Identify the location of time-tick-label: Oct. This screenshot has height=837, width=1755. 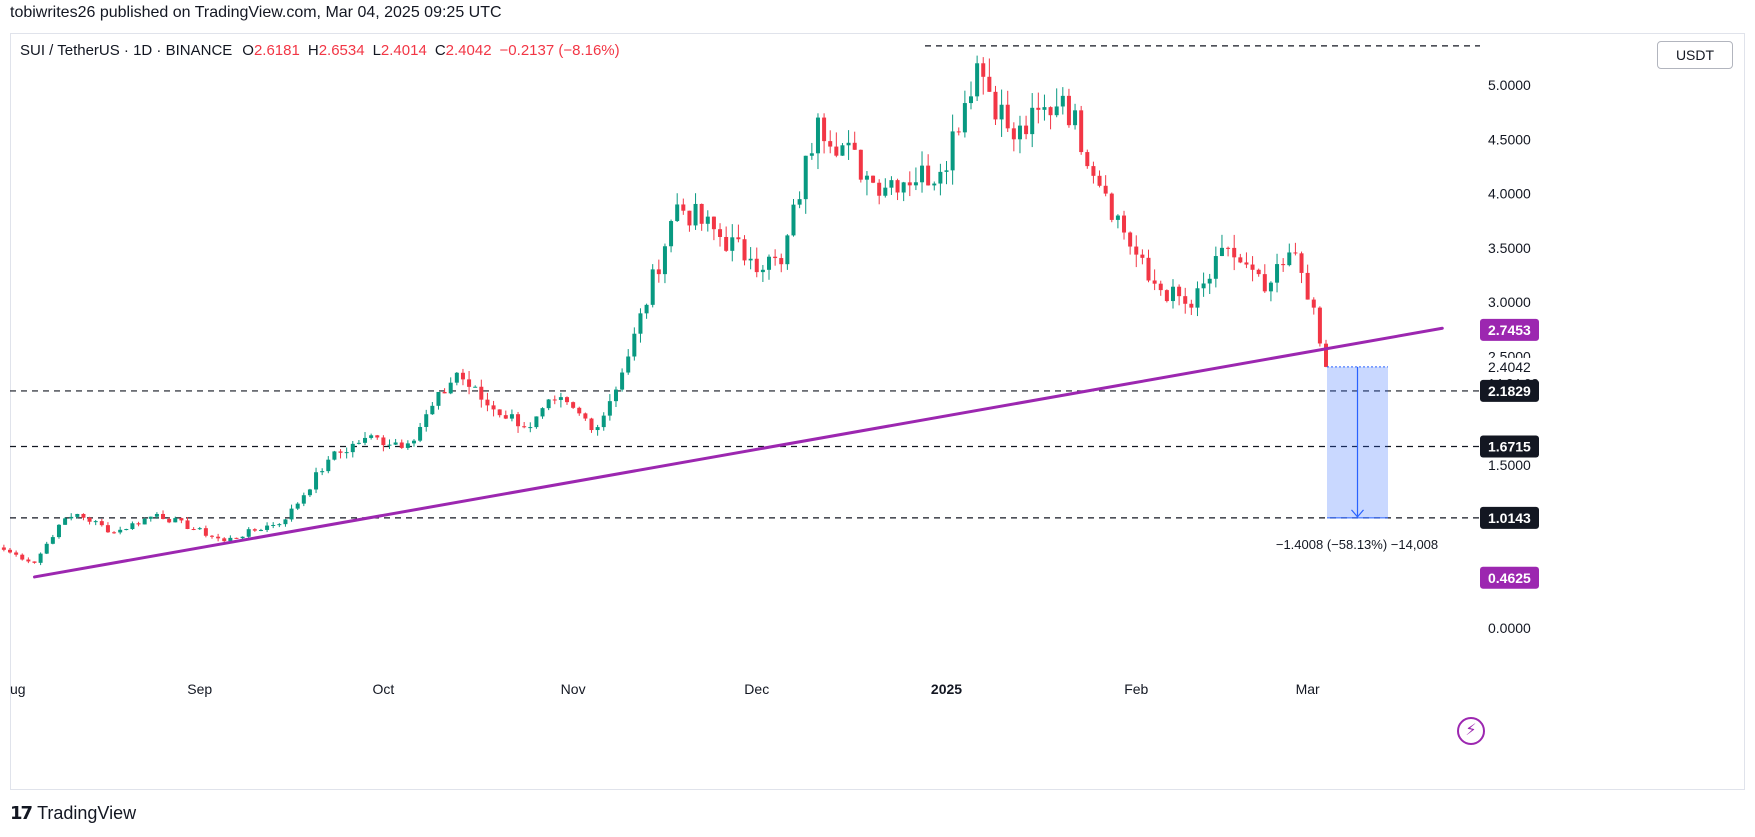
(383, 689).